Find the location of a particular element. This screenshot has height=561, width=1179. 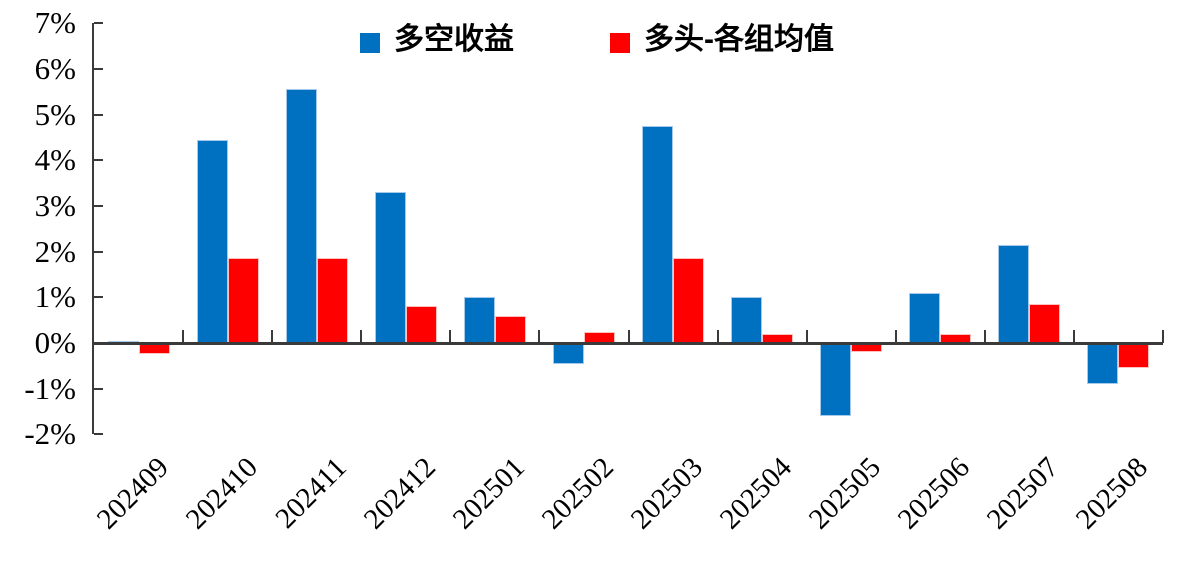

x-axis-label-202505: 202505 is located at coordinates (845, 493).